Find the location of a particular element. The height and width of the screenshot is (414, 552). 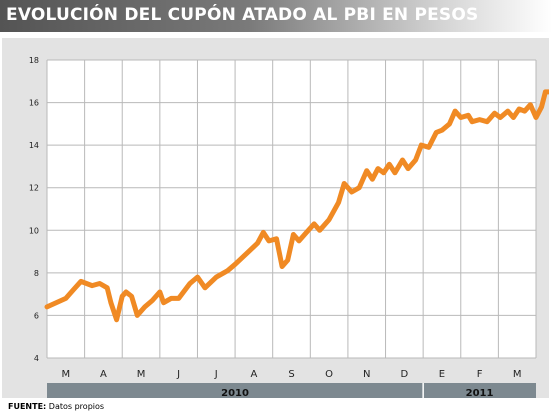

year-label: 2011 is located at coordinates (480, 393).